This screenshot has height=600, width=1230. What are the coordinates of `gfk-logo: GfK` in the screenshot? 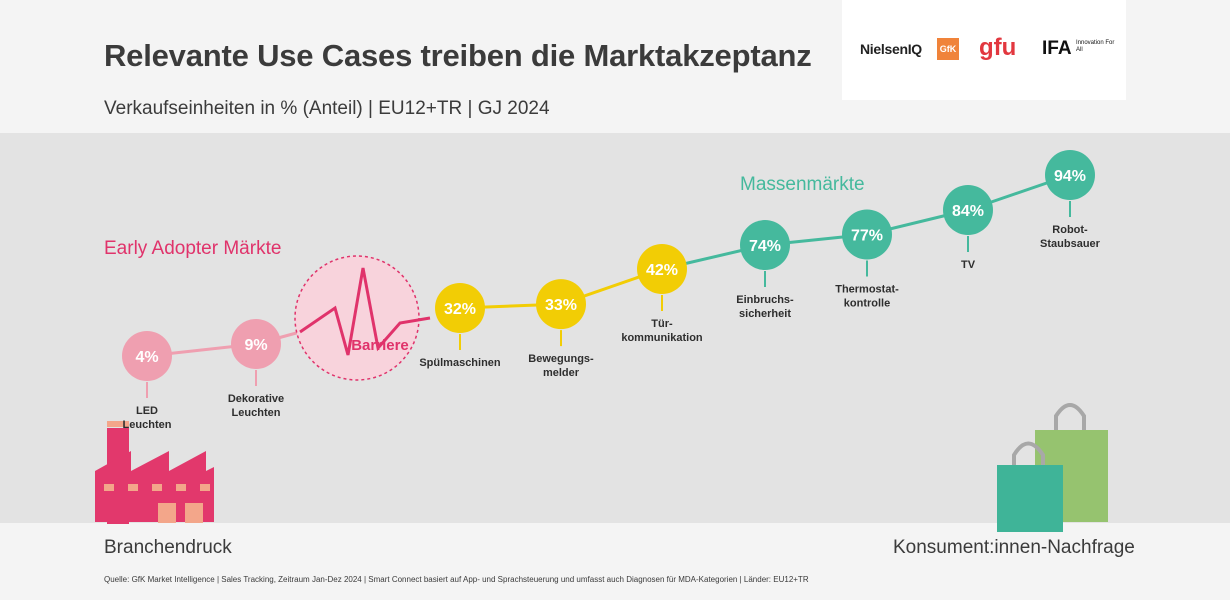 It's located at (948, 49).